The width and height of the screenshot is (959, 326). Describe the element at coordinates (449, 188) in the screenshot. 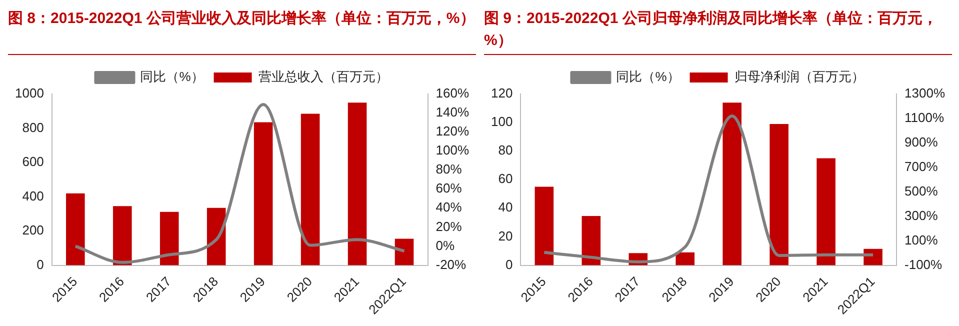

I see `y2-tick-label: 60%` at that location.